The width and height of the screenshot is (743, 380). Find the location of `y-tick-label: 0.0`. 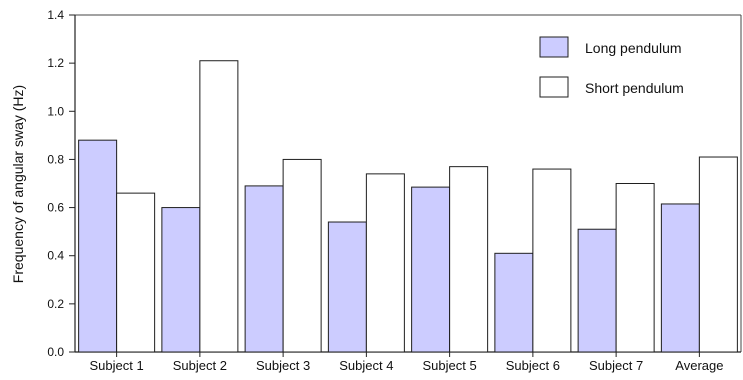

y-tick-label: 0.0 is located at coordinates (55, 352).